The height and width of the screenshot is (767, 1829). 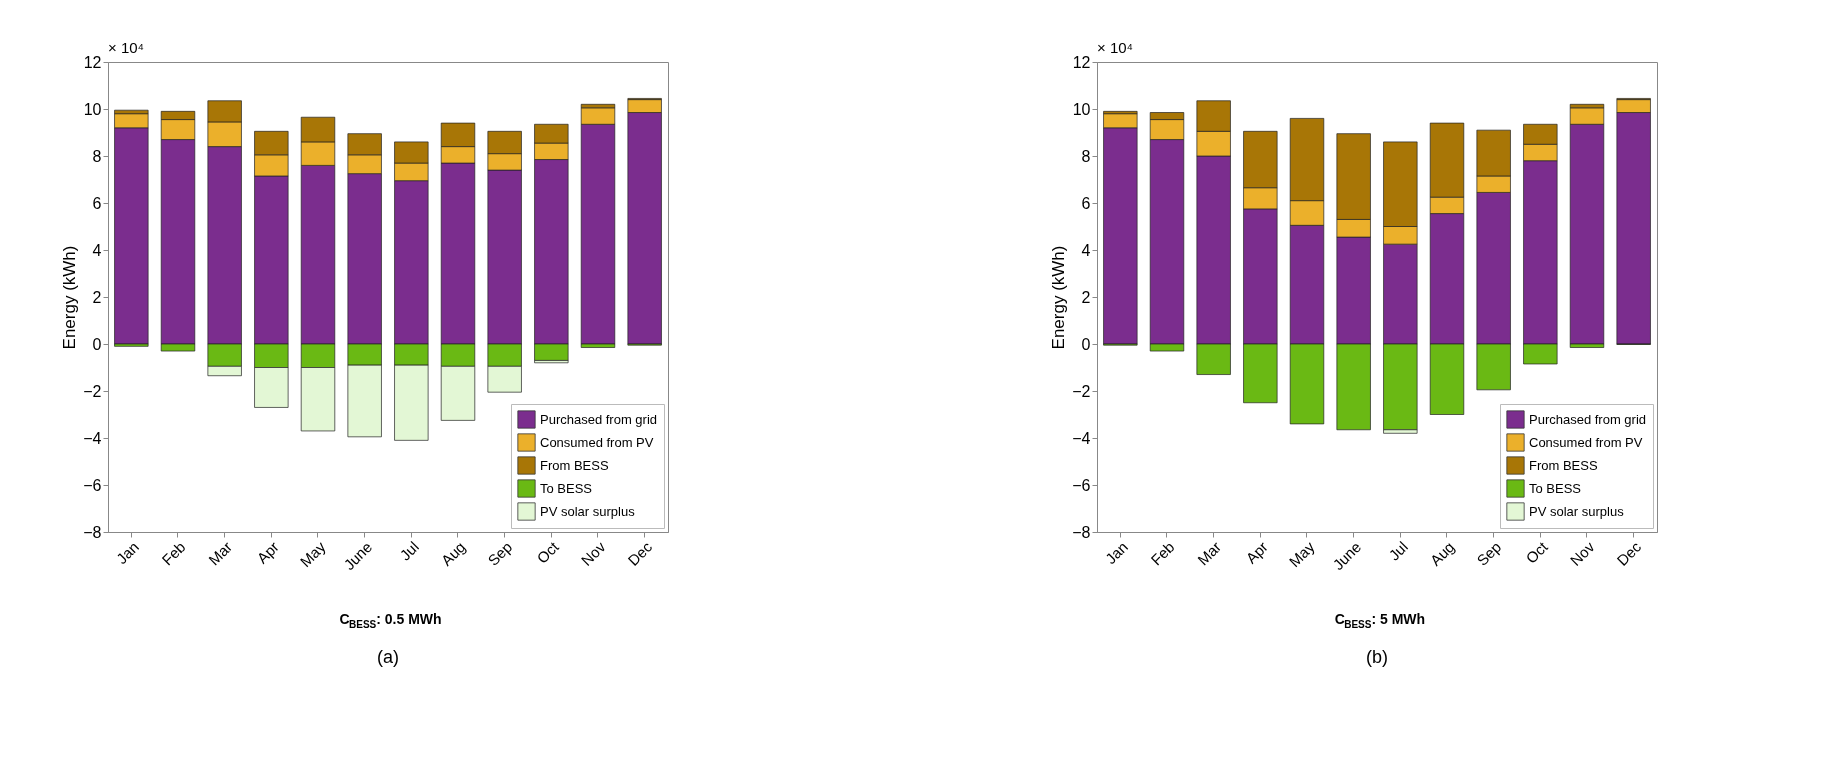 What do you see at coordinates (1377, 657) in the screenshot?
I see `text: (b)` at bounding box center [1377, 657].